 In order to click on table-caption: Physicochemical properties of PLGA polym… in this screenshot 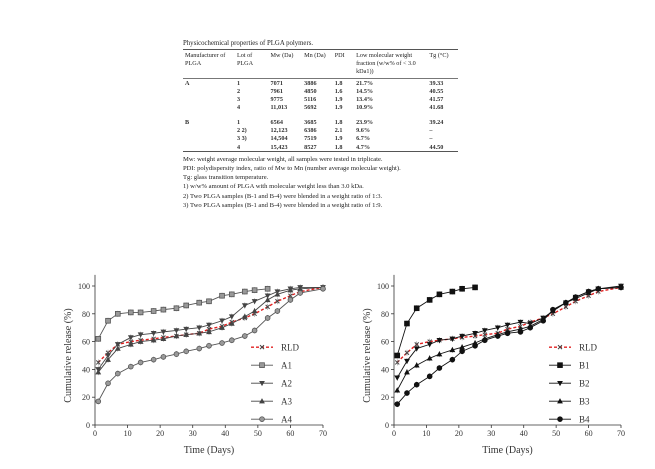, I will do `click(248, 43)`.